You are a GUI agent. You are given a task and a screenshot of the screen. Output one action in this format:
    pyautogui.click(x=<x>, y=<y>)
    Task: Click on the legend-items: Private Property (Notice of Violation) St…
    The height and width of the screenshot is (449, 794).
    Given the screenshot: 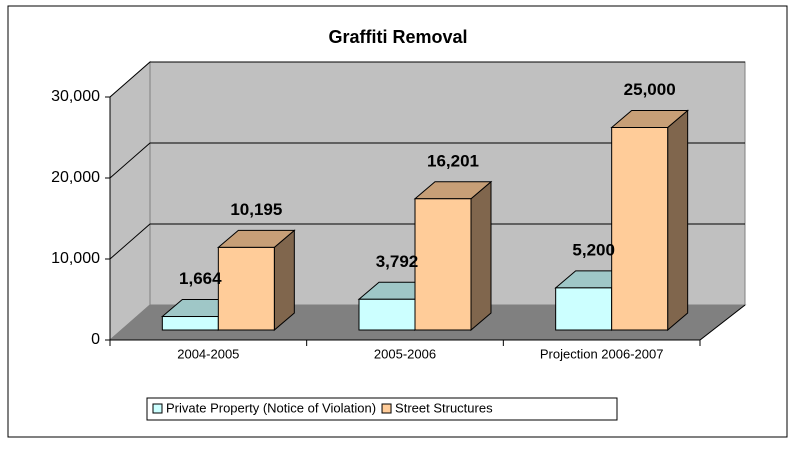 What is the action you would take?
    pyautogui.click(x=322, y=407)
    